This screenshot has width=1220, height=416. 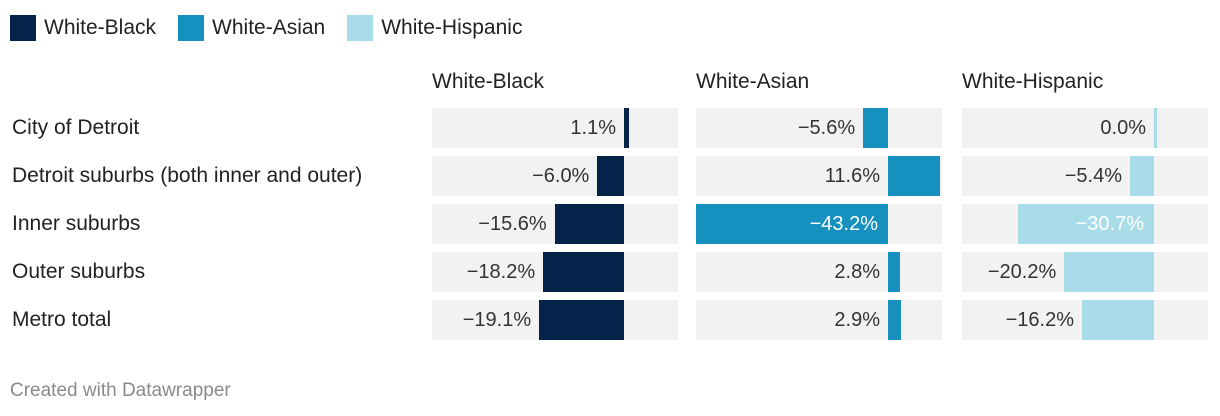 I want to click on legend: White-Black White-Asian White-Hispanic, so click(x=277, y=28).